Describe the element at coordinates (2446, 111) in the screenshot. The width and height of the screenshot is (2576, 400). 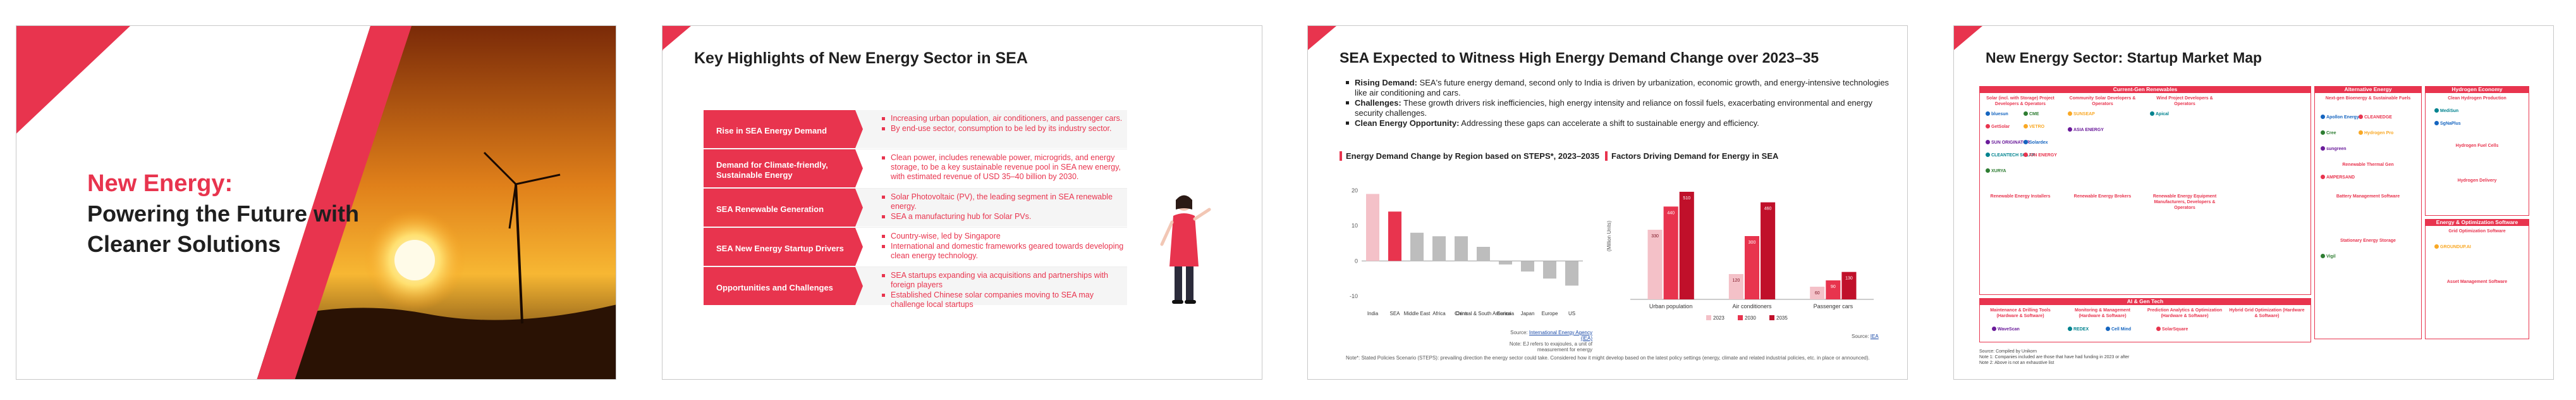
I see `startup-logo: MediSun` at that location.